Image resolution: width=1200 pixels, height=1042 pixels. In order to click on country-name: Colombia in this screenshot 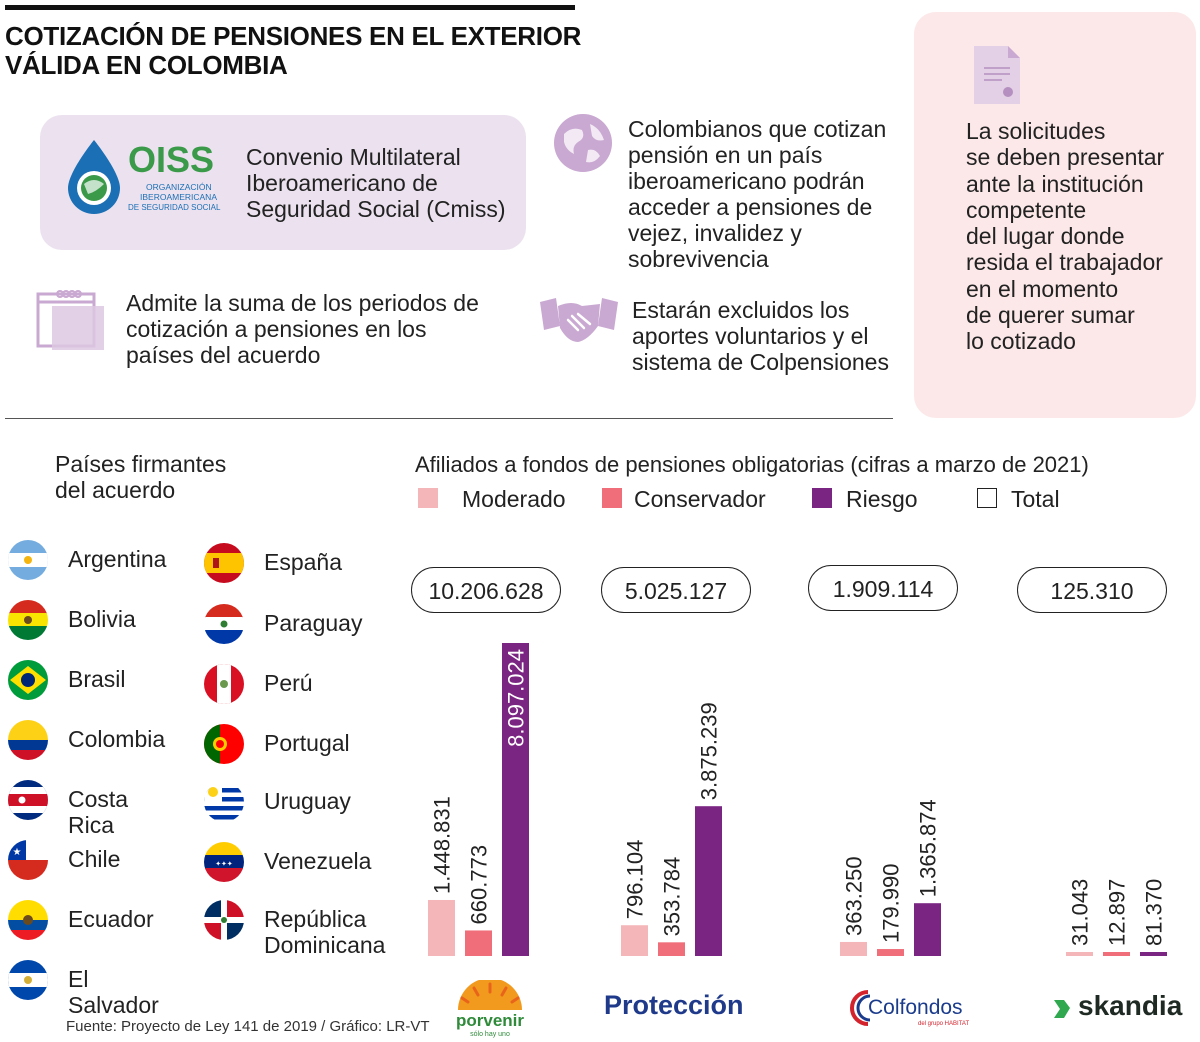, I will do `click(117, 739)`.